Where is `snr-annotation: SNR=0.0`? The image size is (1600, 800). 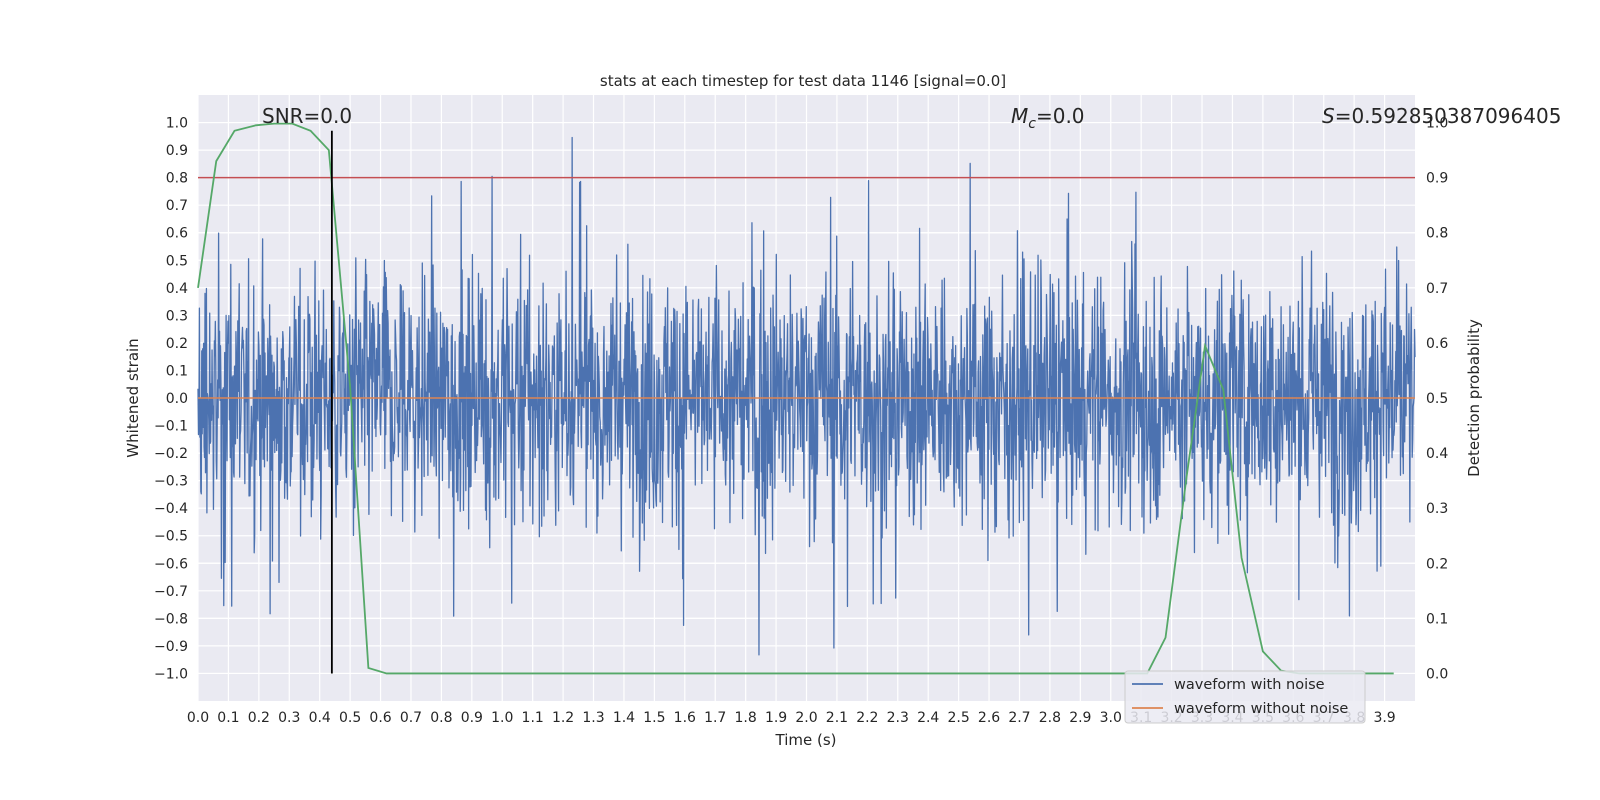 snr-annotation: SNR=0.0 is located at coordinates (307, 116).